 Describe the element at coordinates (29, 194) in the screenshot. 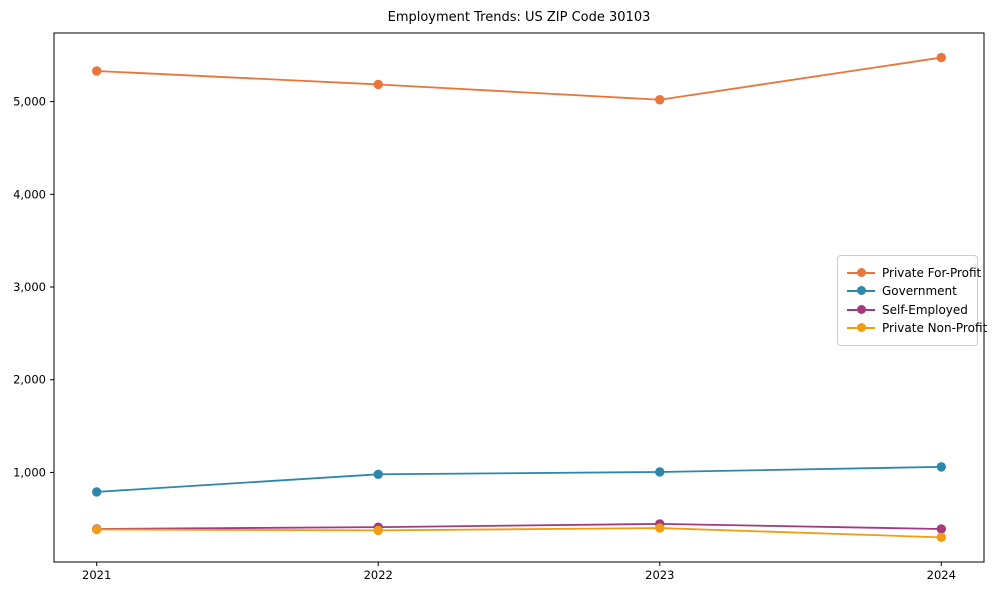

I see `y-tick-label: 4,000` at that location.